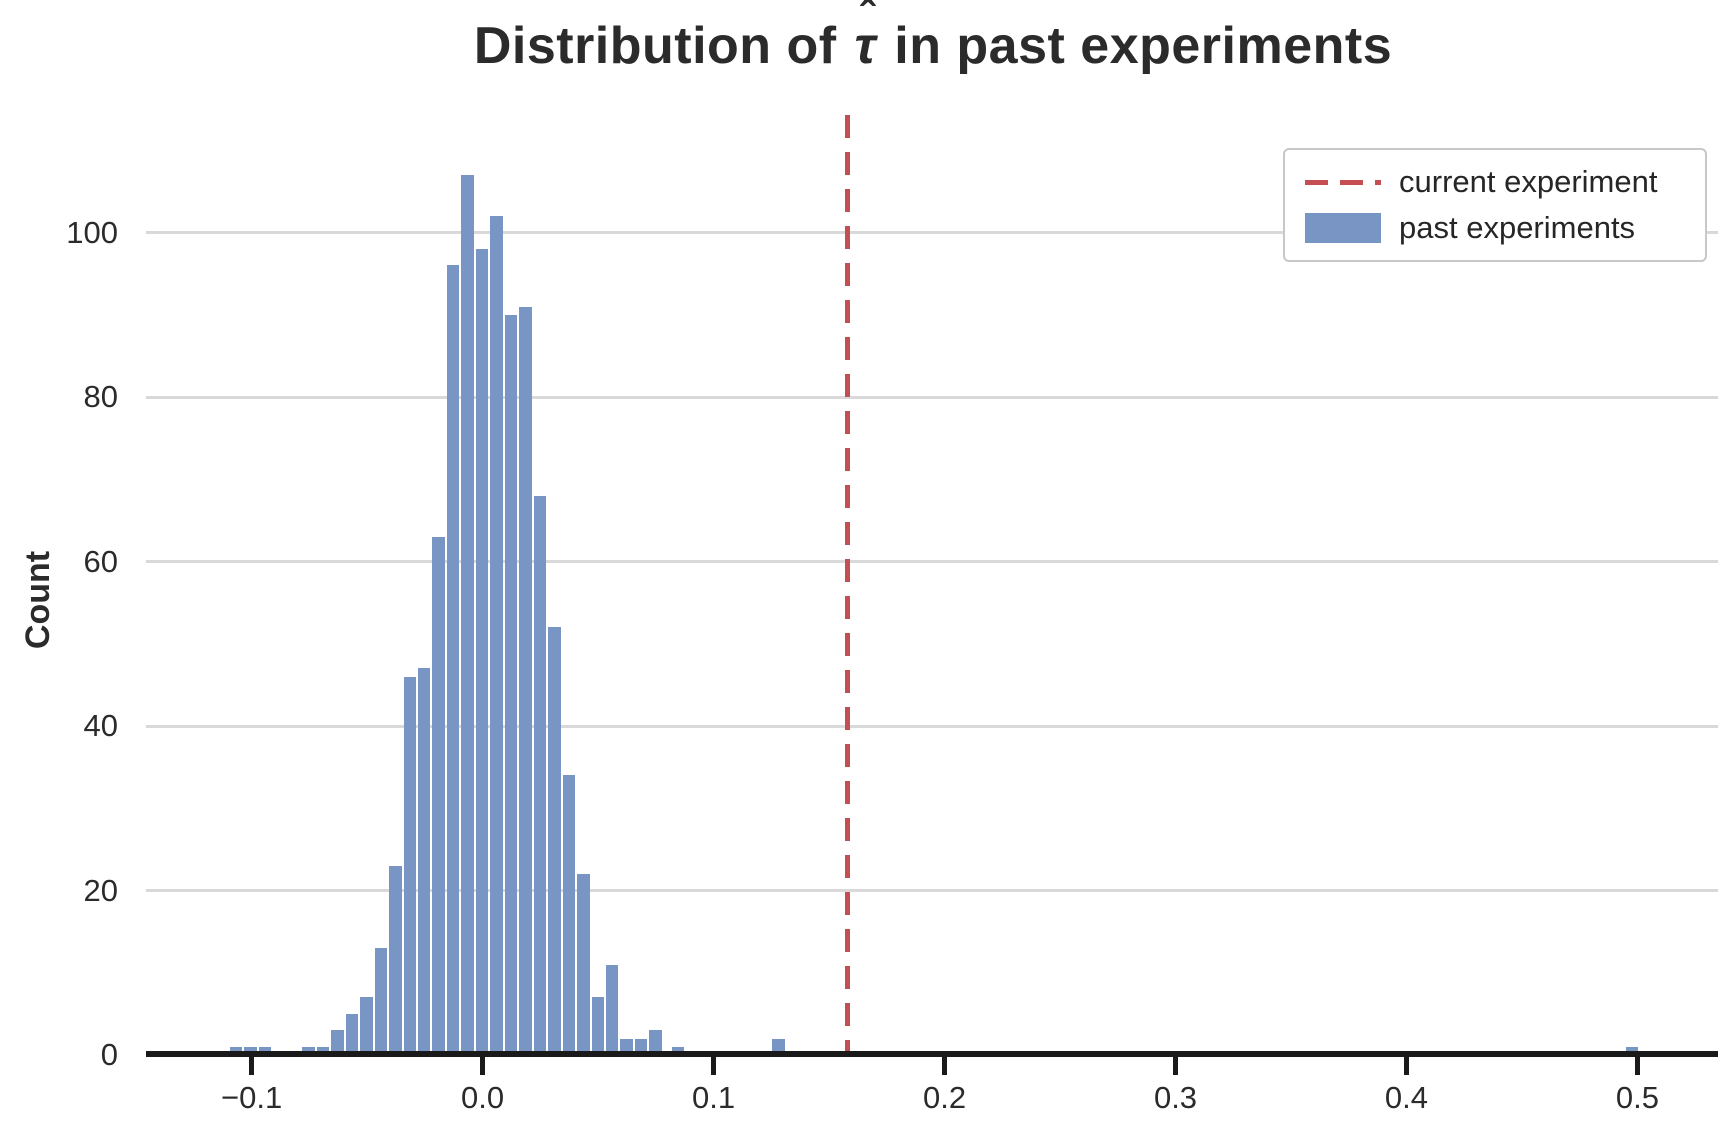 The width and height of the screenshot is (1729, 1140). What do you see at coordinates (483, 1097) in the screenshot?
I see `x-tick-label: 0.0` at bounding box center [483, 1097].